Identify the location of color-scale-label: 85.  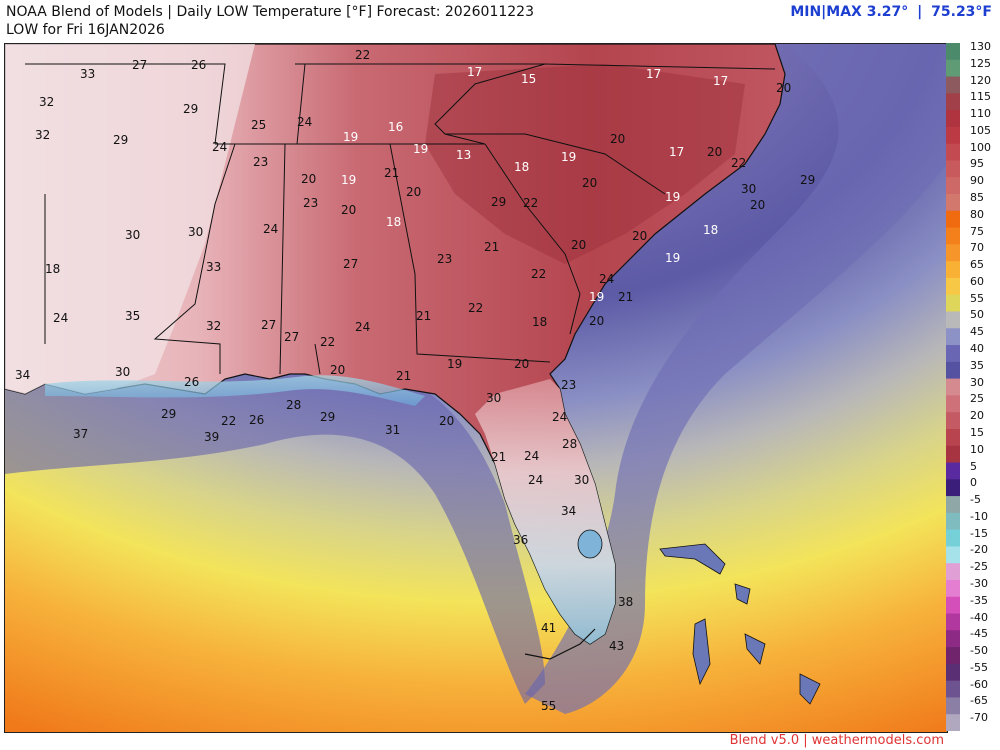
(977, 198).